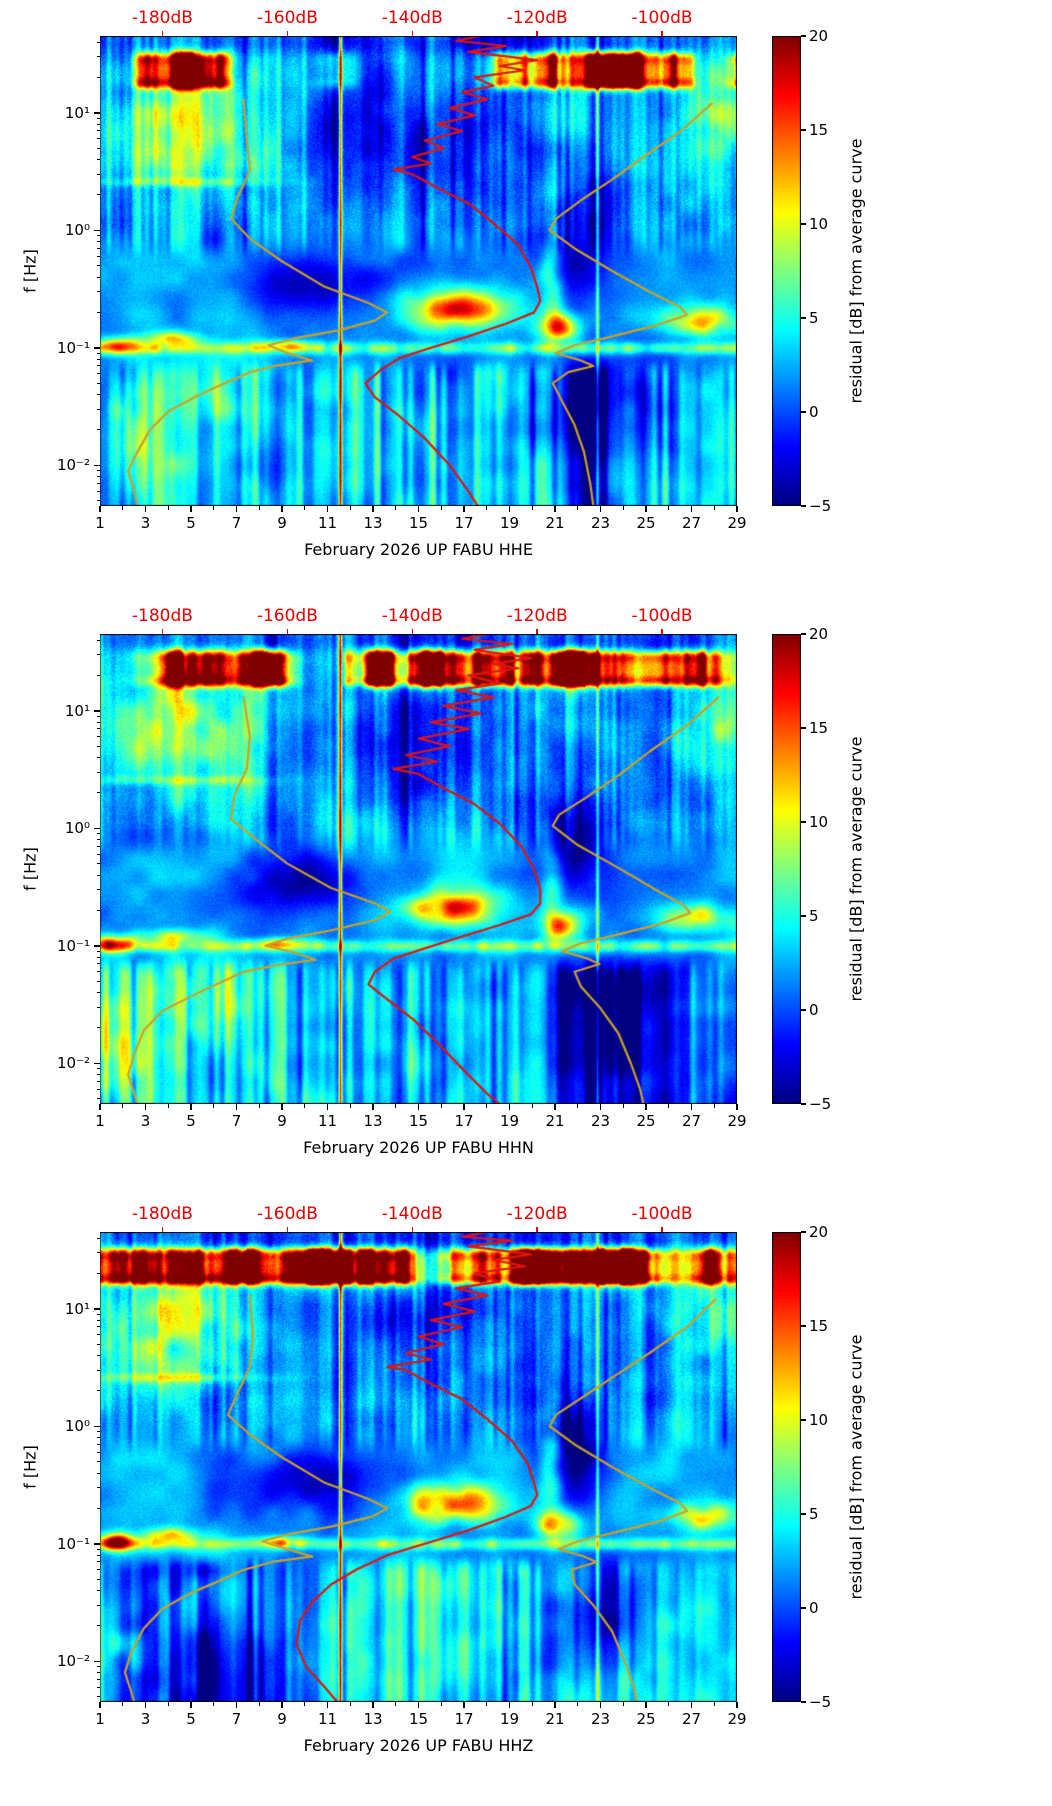 This screenshot has height=1806, width=1052. Describe the element at coordinates (30, 1467) in the screenshot. I see `y-axis-label: f [Hz]` at that location.